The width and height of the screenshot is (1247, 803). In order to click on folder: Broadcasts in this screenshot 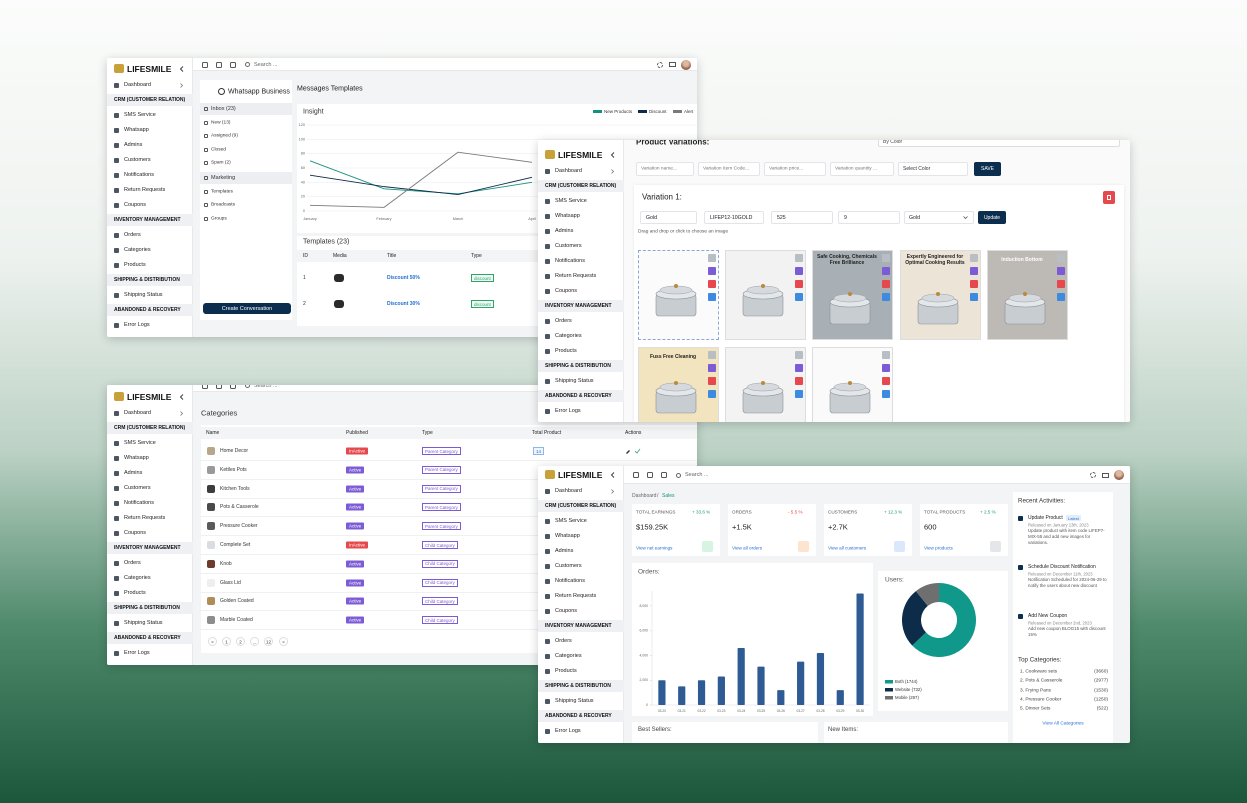, I will do `click(223, 205)`.